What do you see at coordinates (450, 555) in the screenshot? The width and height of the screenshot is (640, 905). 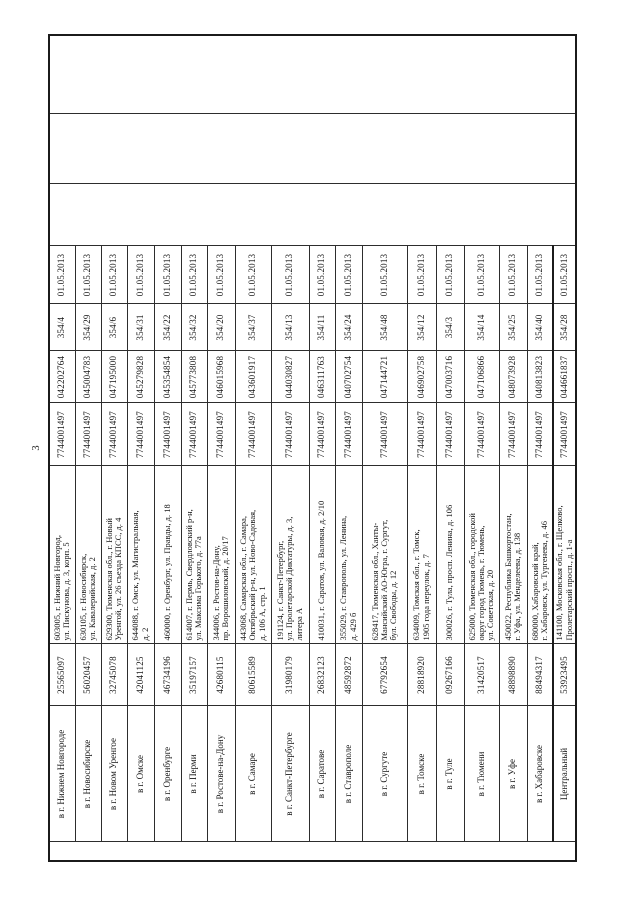 I see `address-cell: 300026, г. Тула, просп. Ленина, д. 106` at bounding box center [450, 555].